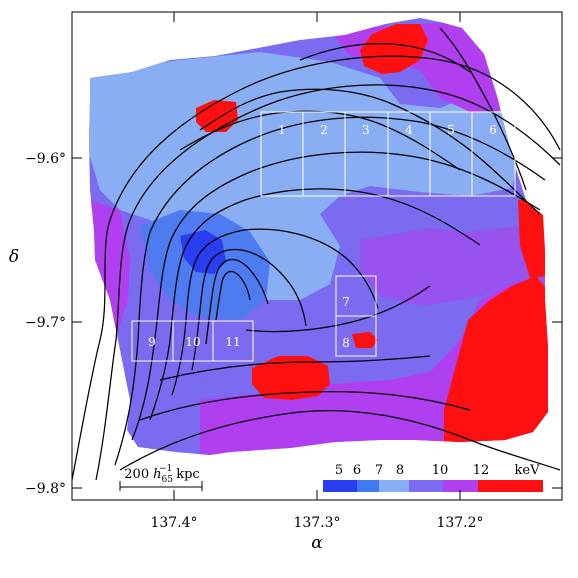 This screenshot has height=578, width=578. Describe the element at coordinates (339, 470) in the screenshot. I see `colorbar-tick-5: 5` at that location.